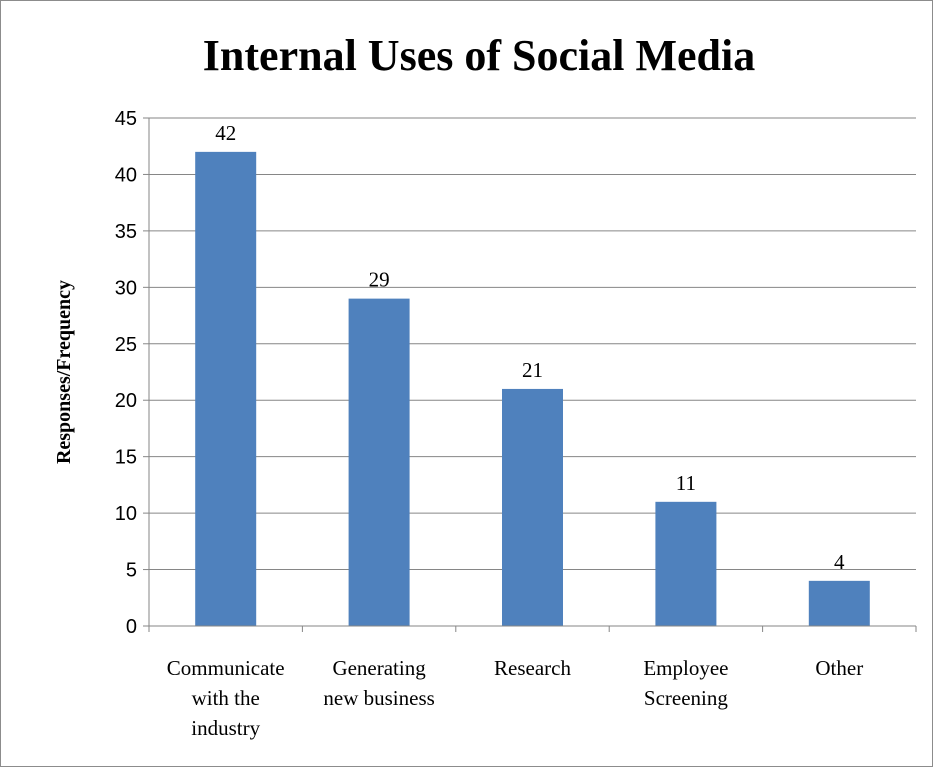 The width and height of the screenshot is (933, 768). Describe the element at coordinates (686, 698) in the screenshot. I see `x-category-label: Screening` at that location.